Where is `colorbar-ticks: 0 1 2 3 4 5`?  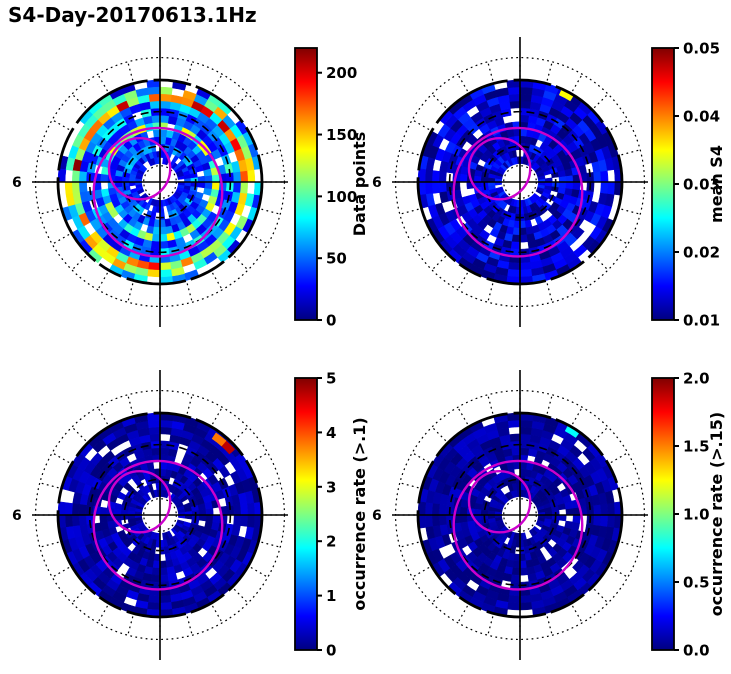 colorbar-ticks: 0 1 2 3 4 5 is located at coordinates (326, 515).